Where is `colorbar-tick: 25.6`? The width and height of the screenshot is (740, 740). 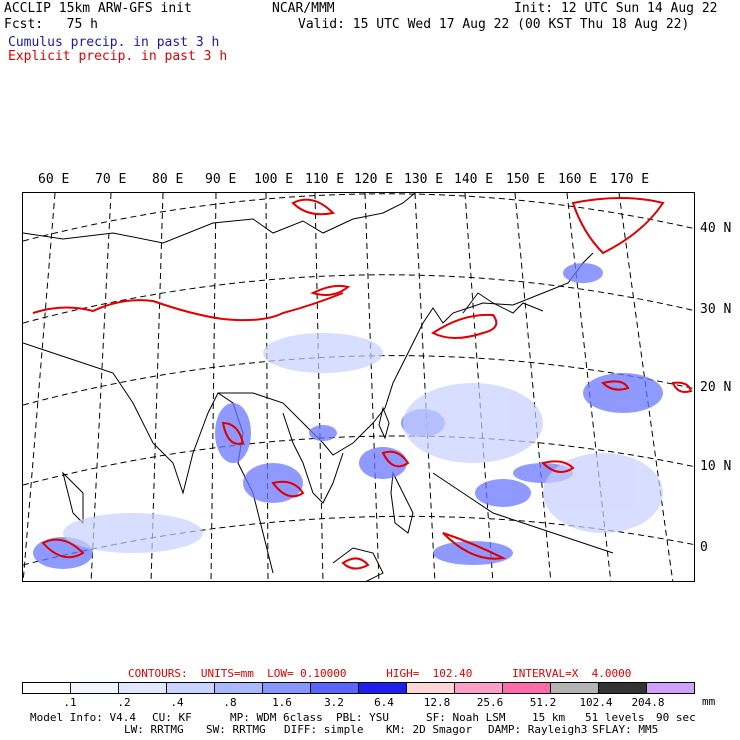
colorbar-tick: 25.6 is located at coordinates (490, 702).